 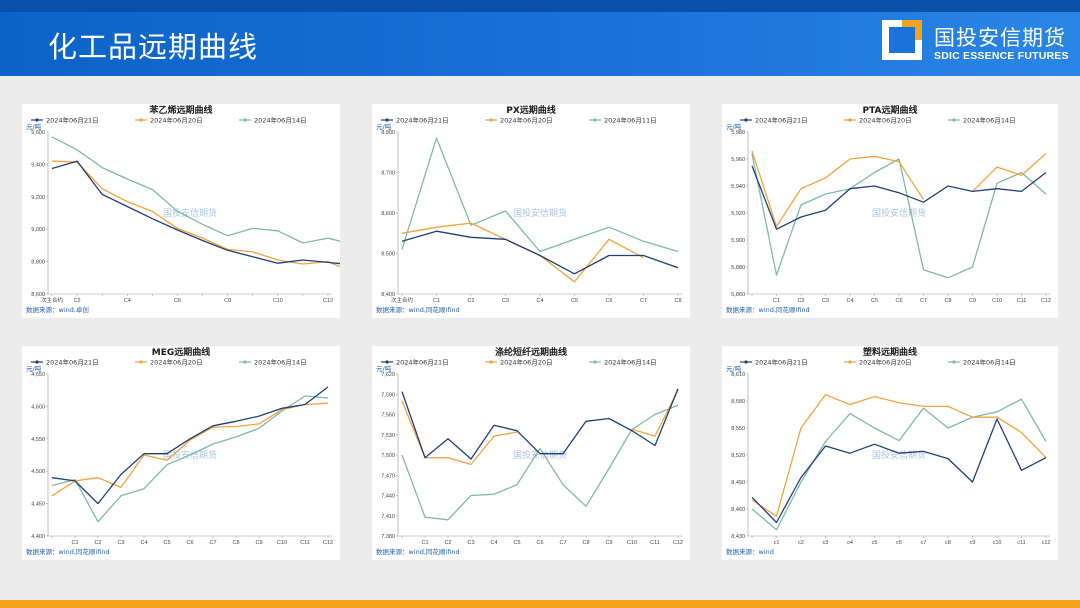 What do you see at coordinates (889, 110) in the screenshot?
I see `chart-title: PTA远期曲线` at bounding box center [889, 110].